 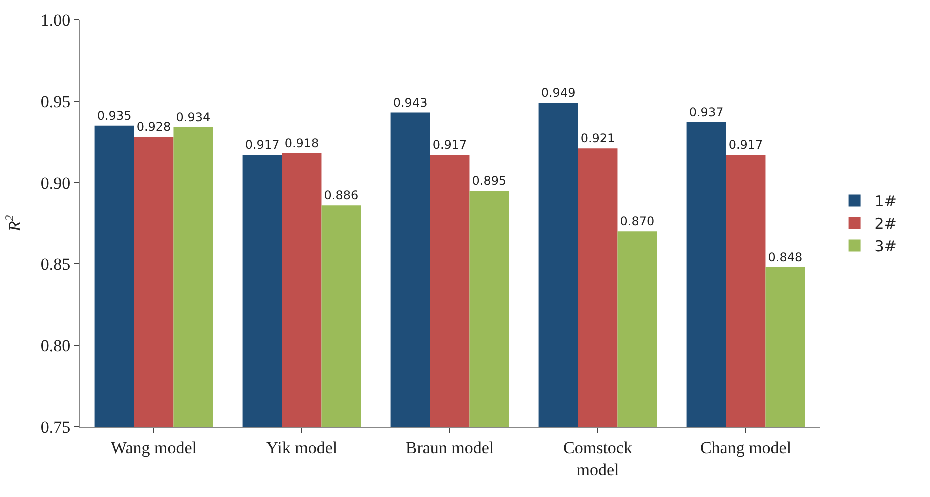 What do you see at coordinates (114, 115) in the screenshot?
I see `data-label: 0.935` at bounding box center [114, 115].